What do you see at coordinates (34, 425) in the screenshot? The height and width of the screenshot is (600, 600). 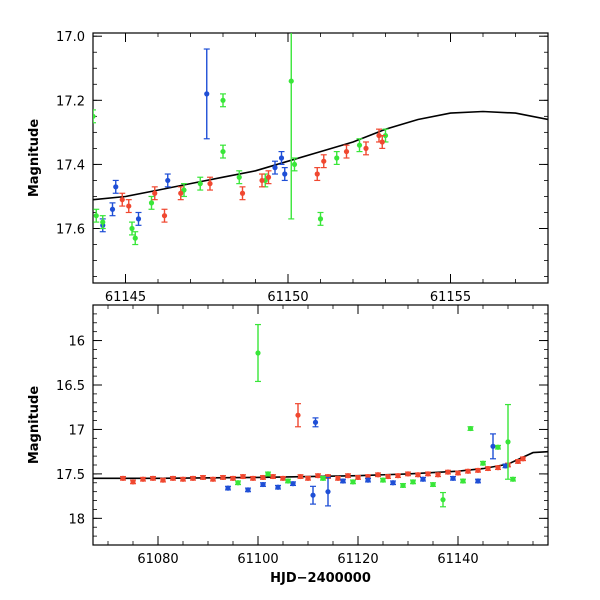 I see `y-axis-title: Magnitude` at bounding box center [34, 425].